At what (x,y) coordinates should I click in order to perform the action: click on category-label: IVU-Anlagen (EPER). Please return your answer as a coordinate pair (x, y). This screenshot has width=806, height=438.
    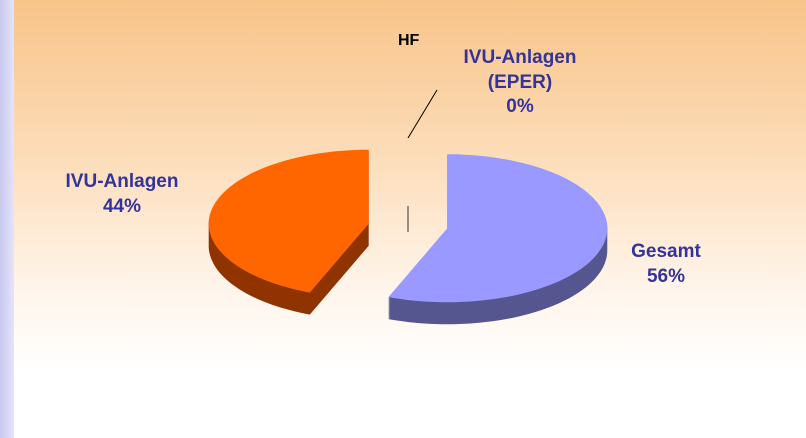
    Looking at the image, I should click on (520, 70).